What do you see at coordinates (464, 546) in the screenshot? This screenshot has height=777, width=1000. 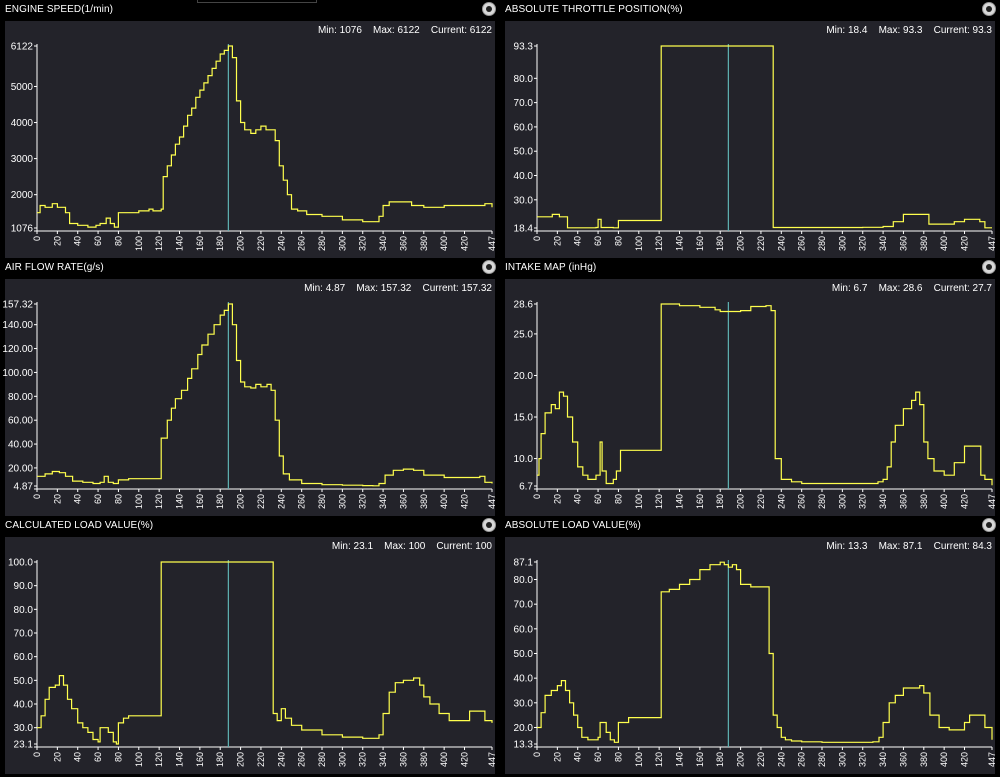 I see `current-value: Current: 100` at bounding box center [464, 546].